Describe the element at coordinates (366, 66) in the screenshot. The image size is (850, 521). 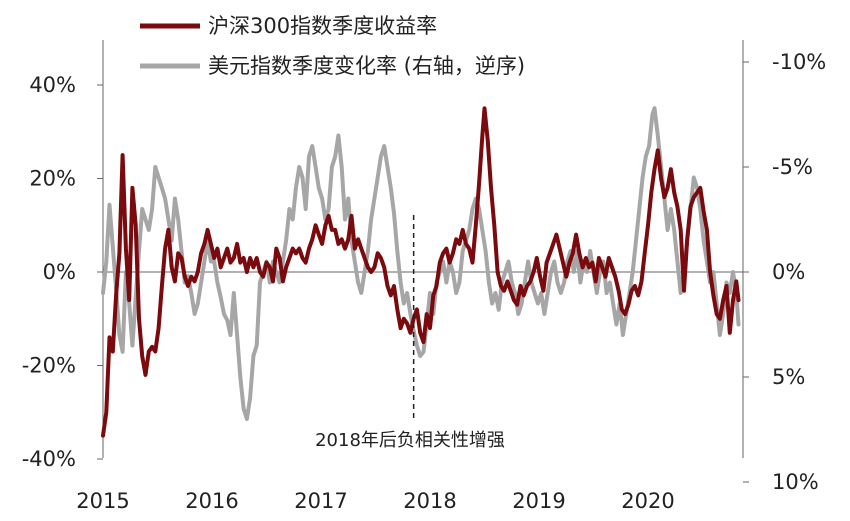
I see `legend-label-usd-index: 美元指数季度变化率 (右轴，逆序)` at that location.